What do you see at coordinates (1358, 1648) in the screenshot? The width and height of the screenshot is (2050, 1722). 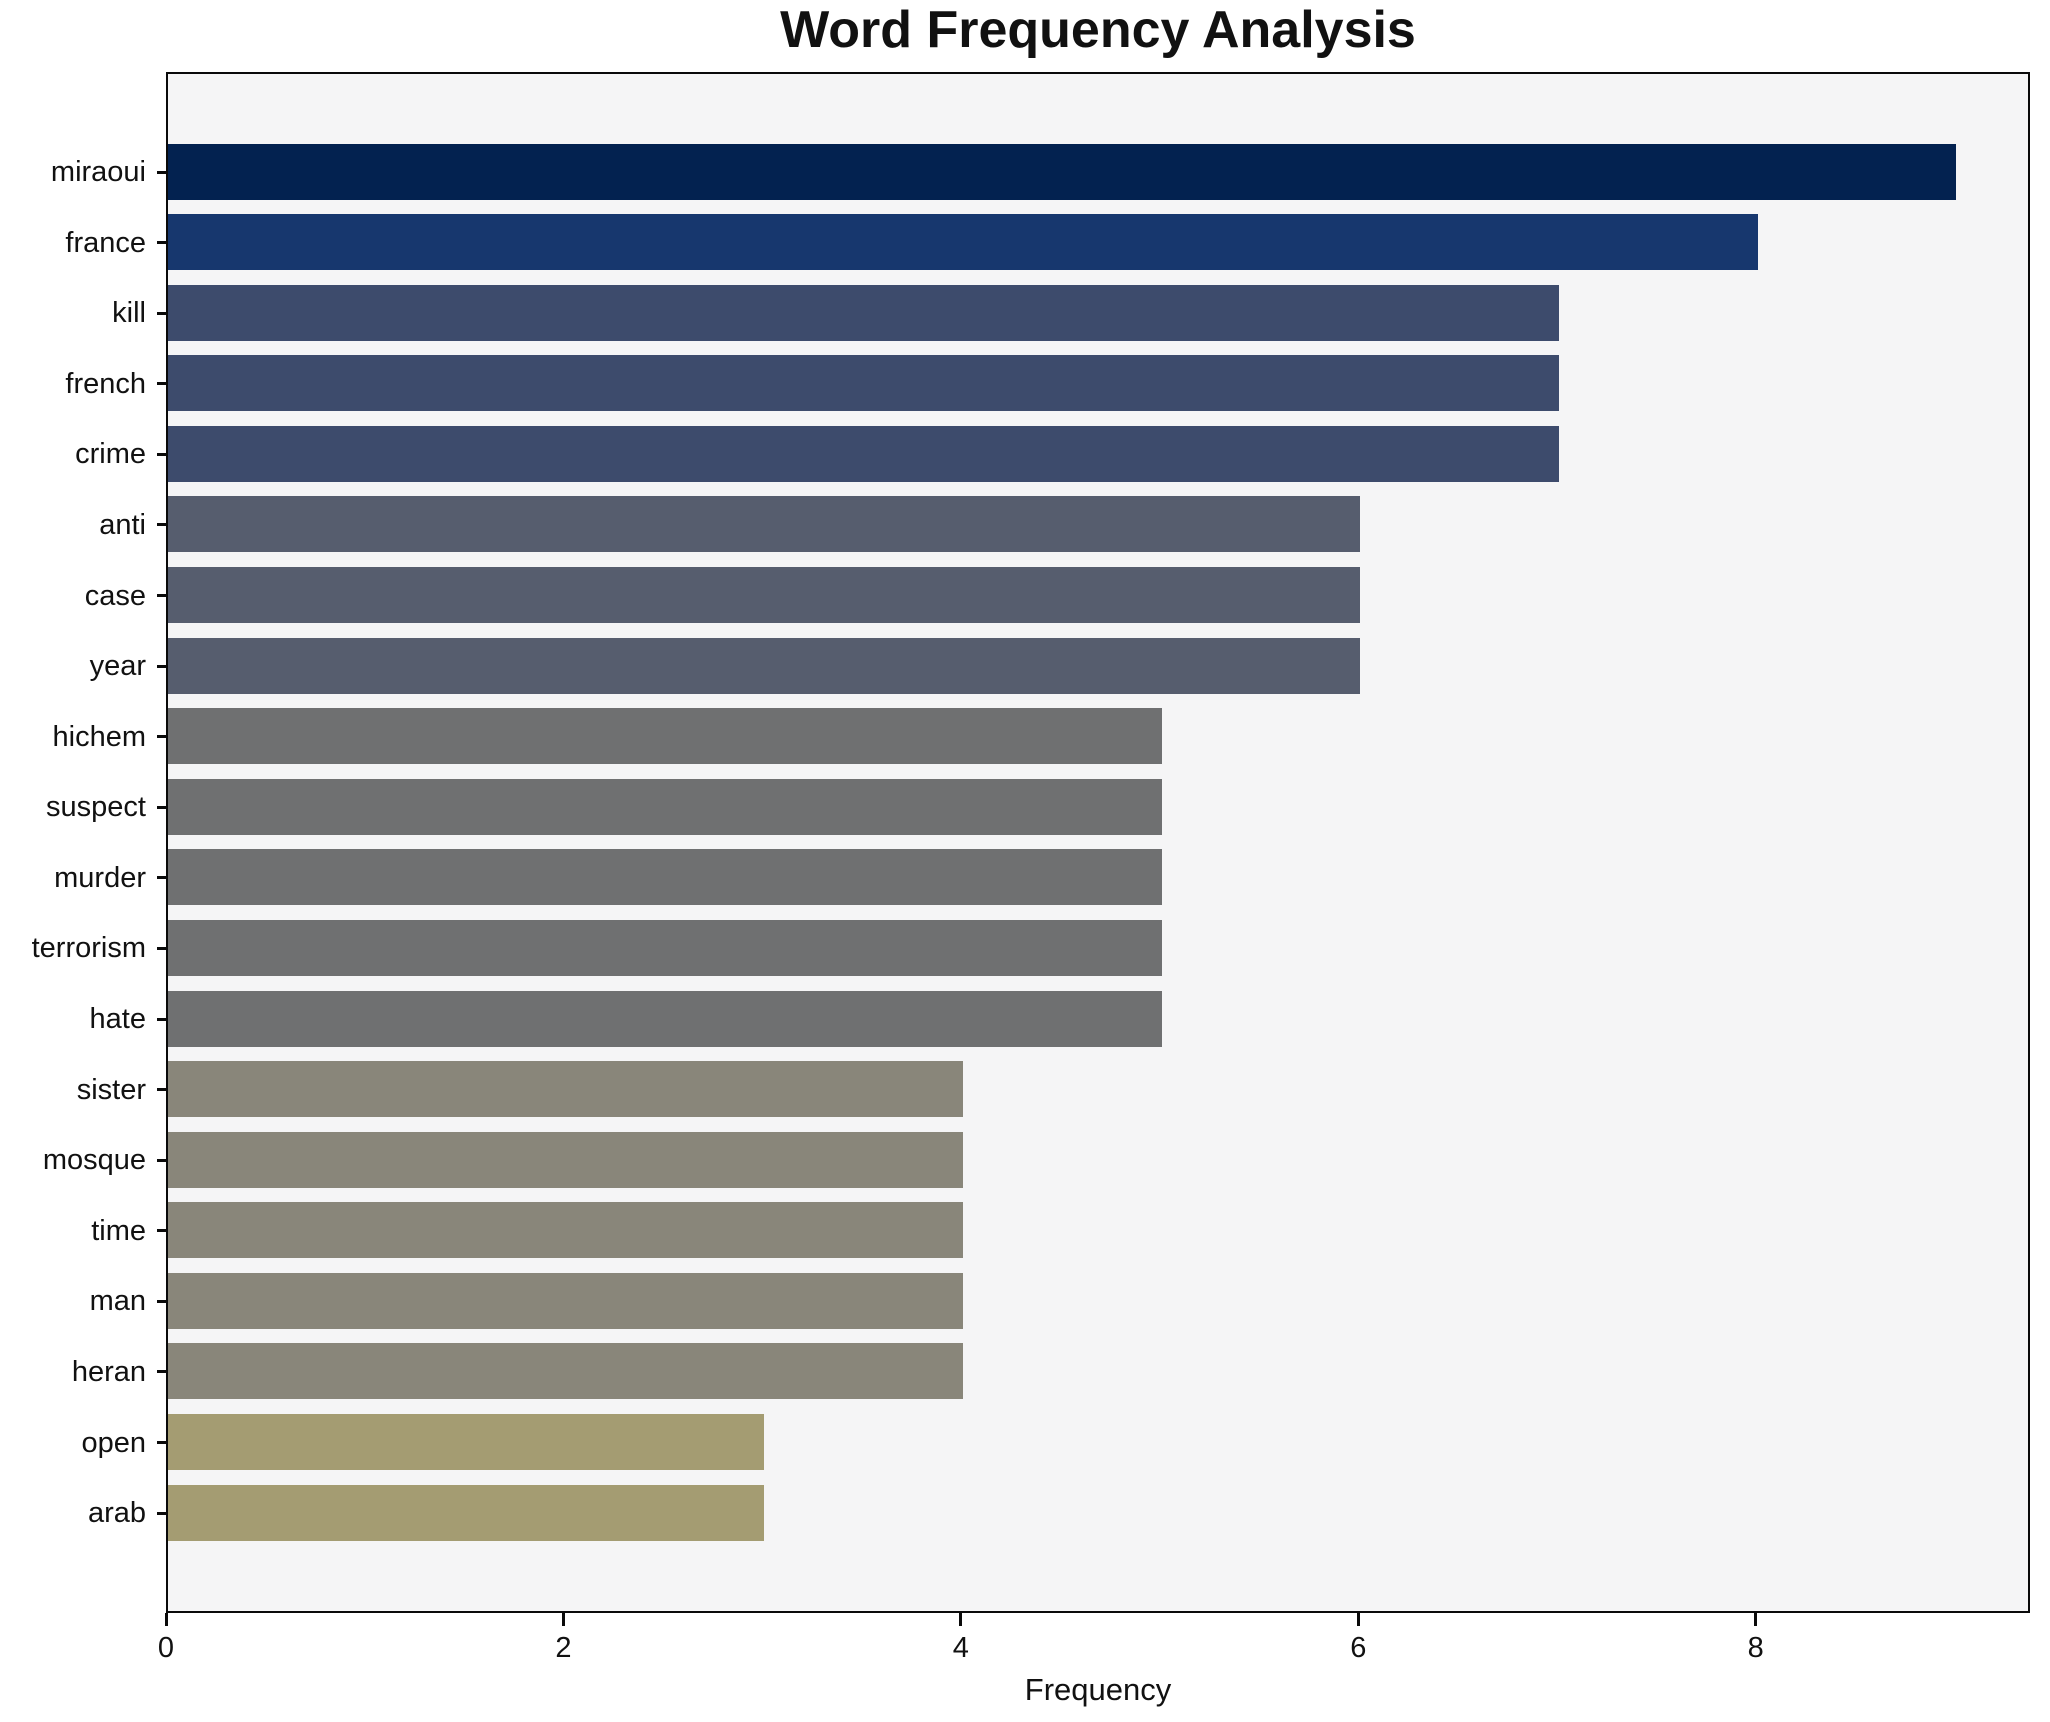 I see `x-tick-label: 6` at bounding box center [1358, 1648].